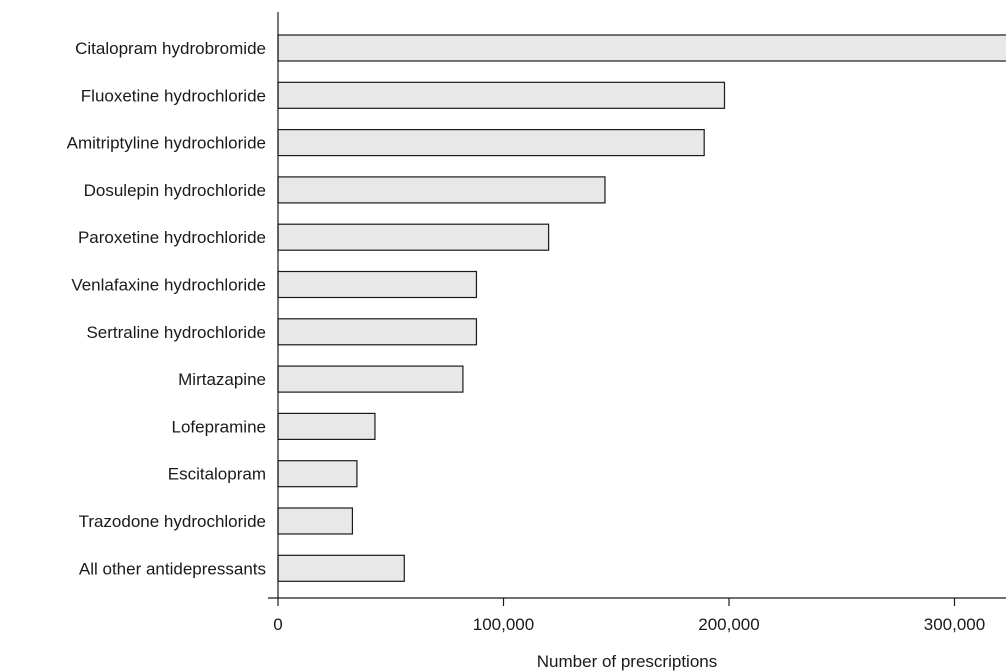 The width and height of the screenshot is (1006, 671). I want to click on category-label: Sertraline hydrochloride, so click(176, 332).